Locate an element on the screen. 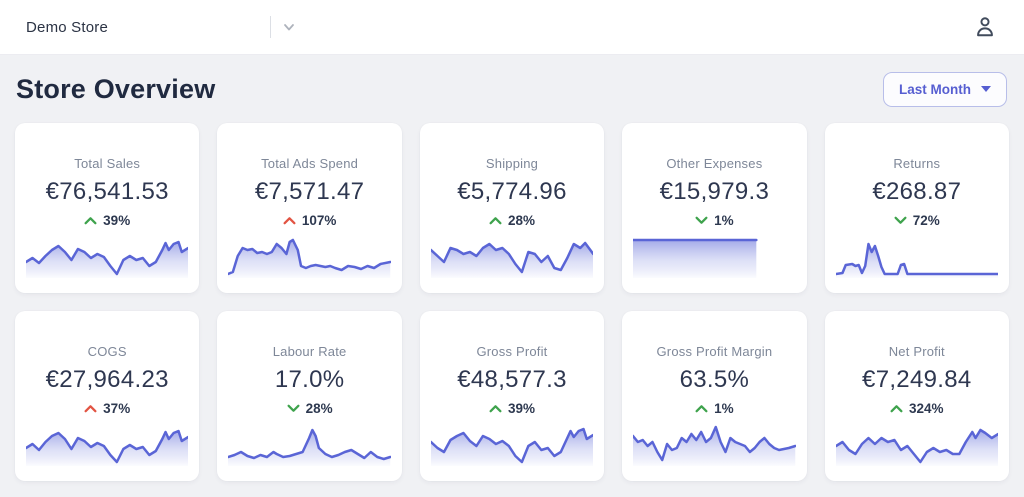 The image size is (1024, 497). metric-card-shipping: Shipping €5,774.96 28% is located at coordinates (512, 208).